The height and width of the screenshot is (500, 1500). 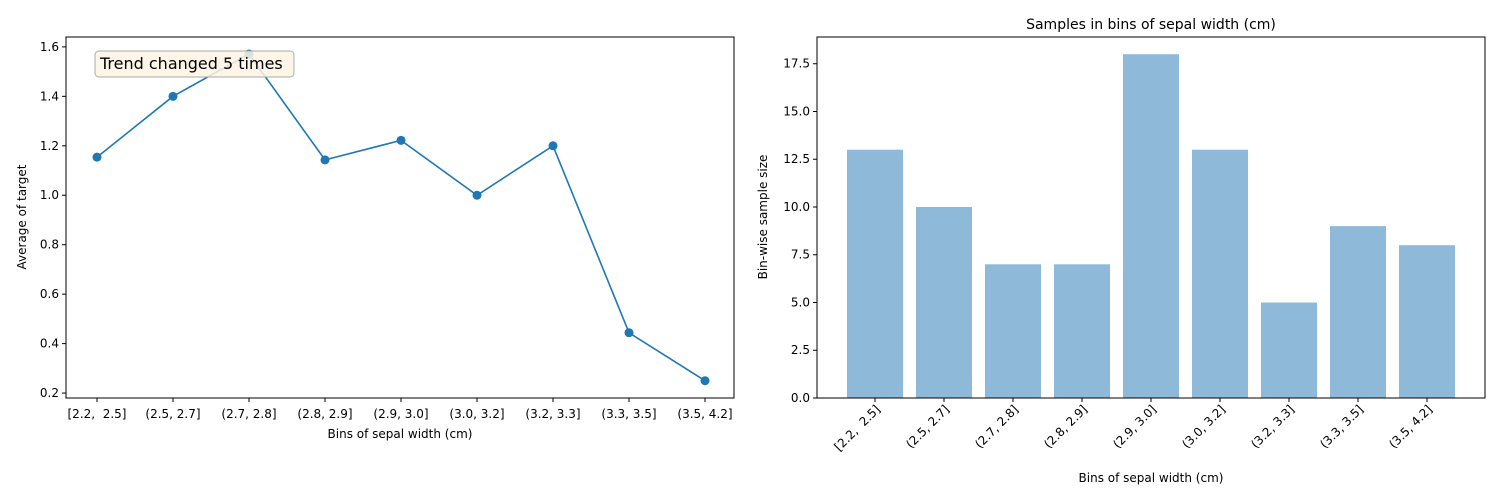 I want to click on annotation-text: Trend changed 5 times, so click(x=191, y=63).